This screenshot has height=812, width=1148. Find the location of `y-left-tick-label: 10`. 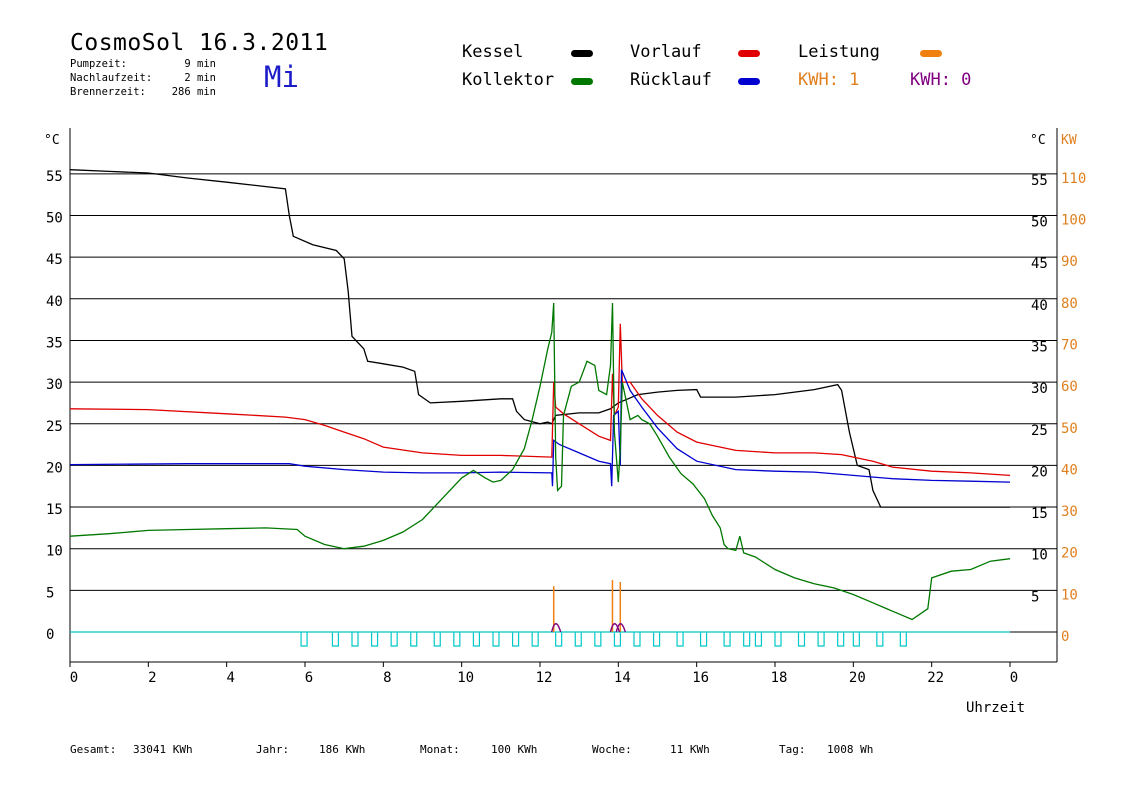

y-left-tick-label: 10 is located at coordinates (54, 552).